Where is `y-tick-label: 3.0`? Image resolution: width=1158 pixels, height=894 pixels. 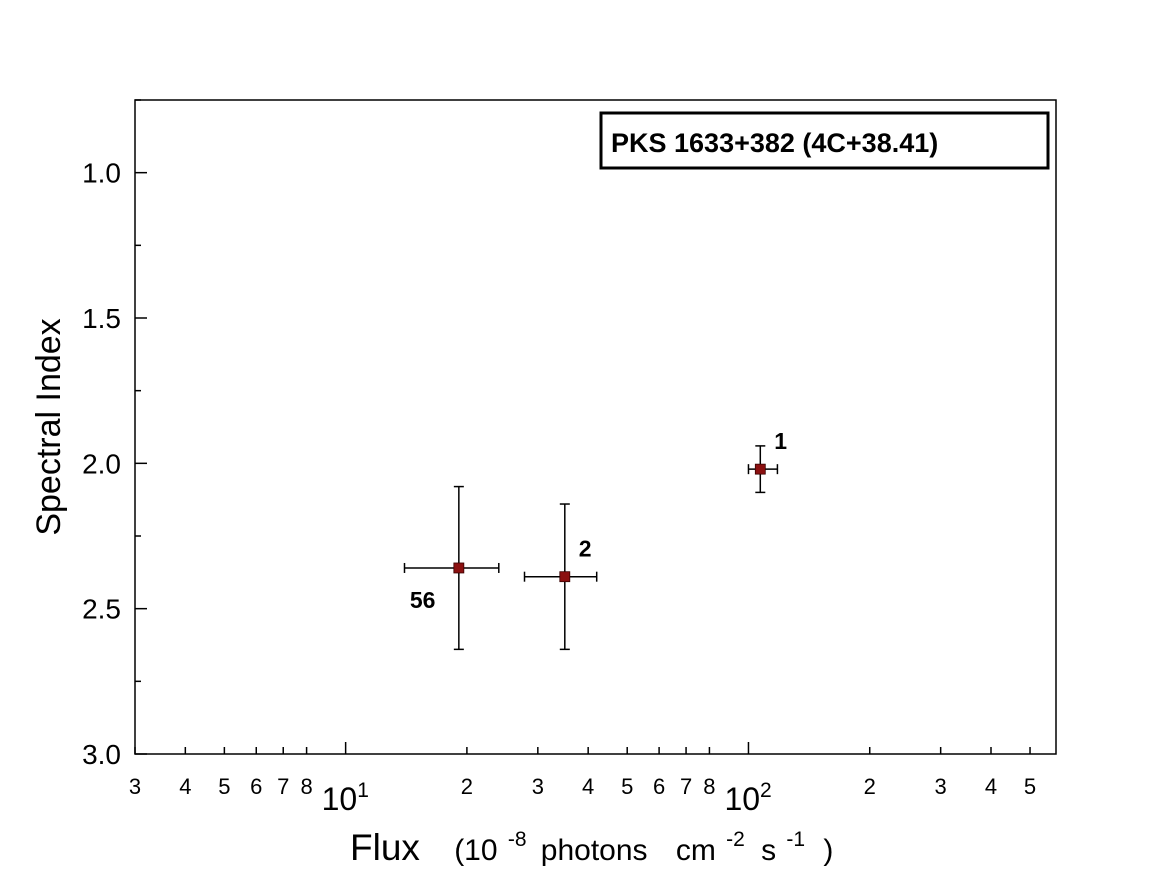 y-tick-label: 3.0 is located at coordinates (101, 754).